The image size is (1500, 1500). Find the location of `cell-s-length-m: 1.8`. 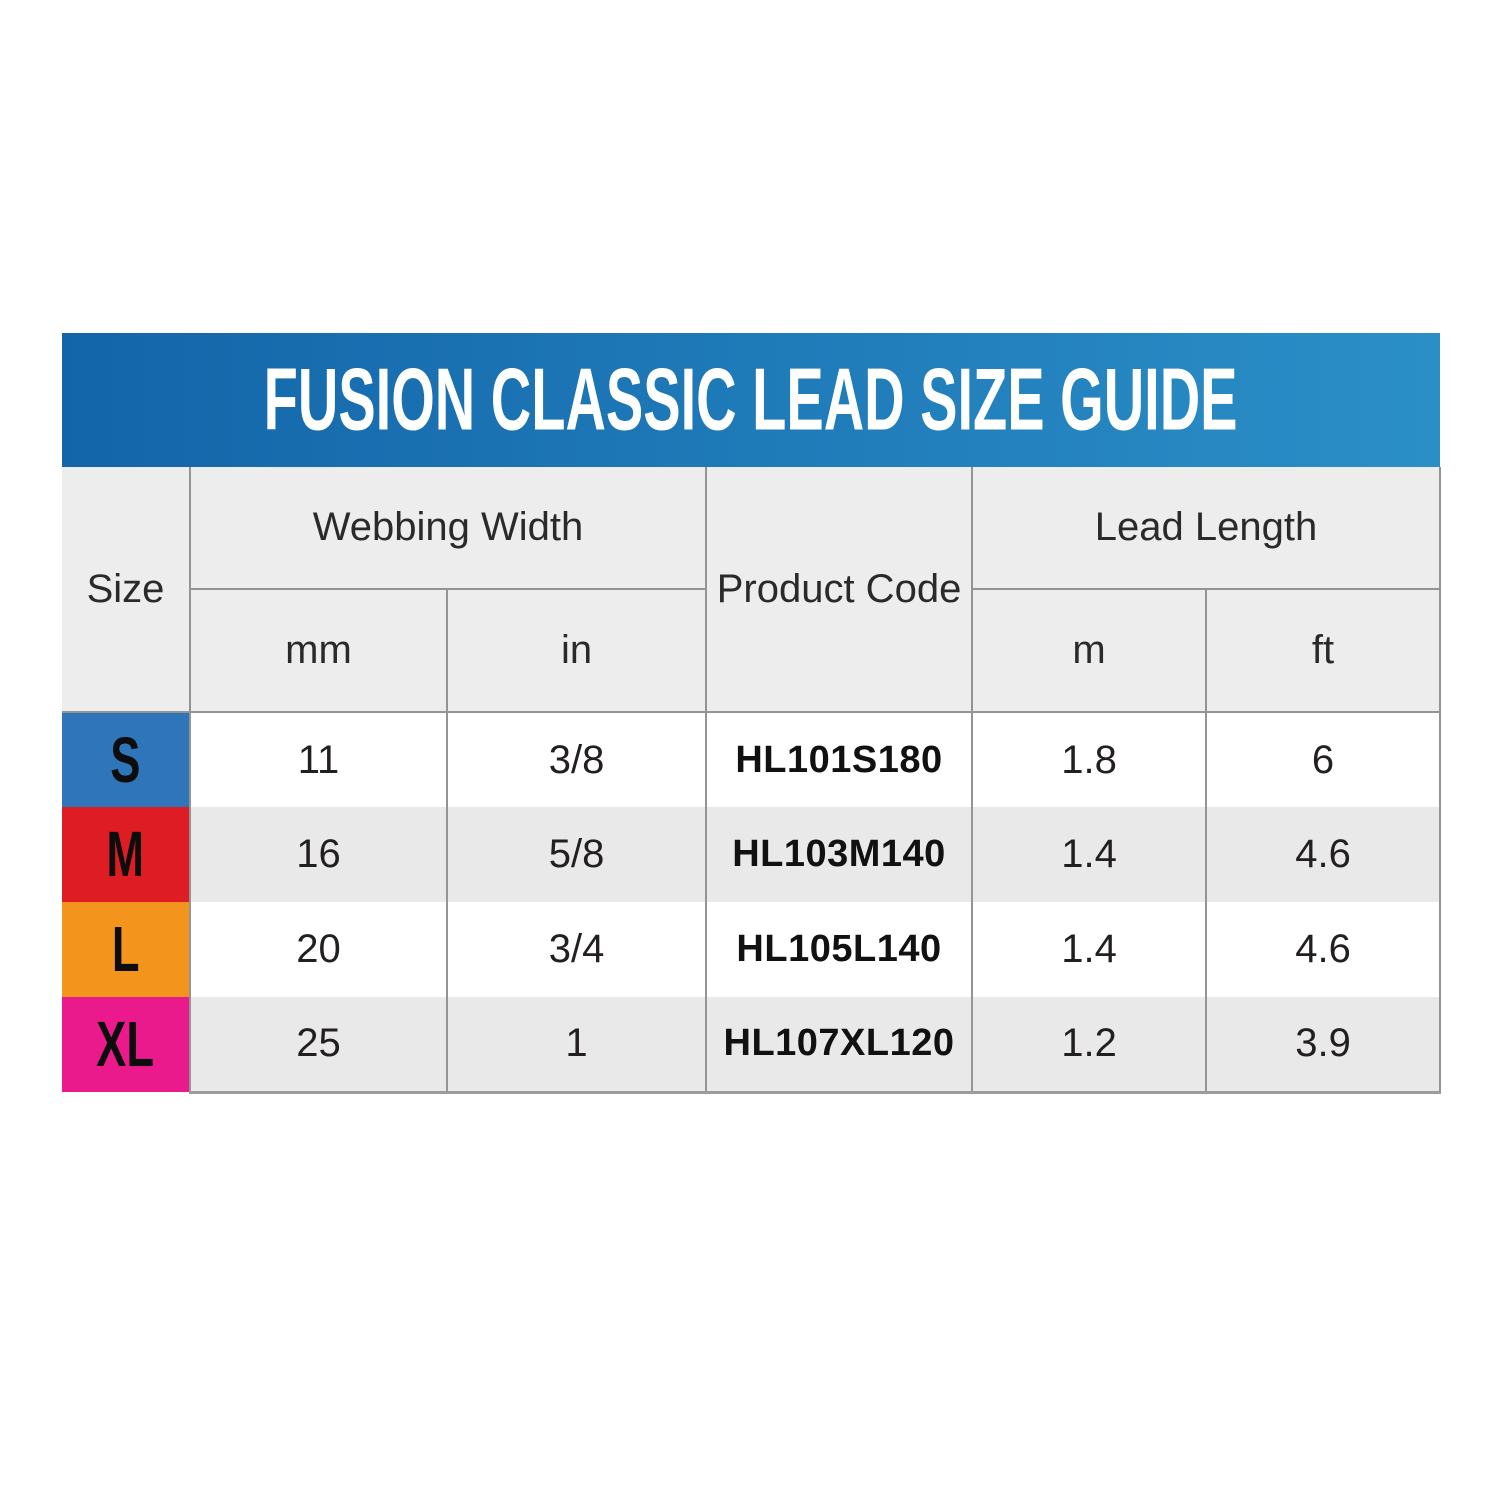

cell-s-length-m: 1.8 is located at coordinates (1089, 759).